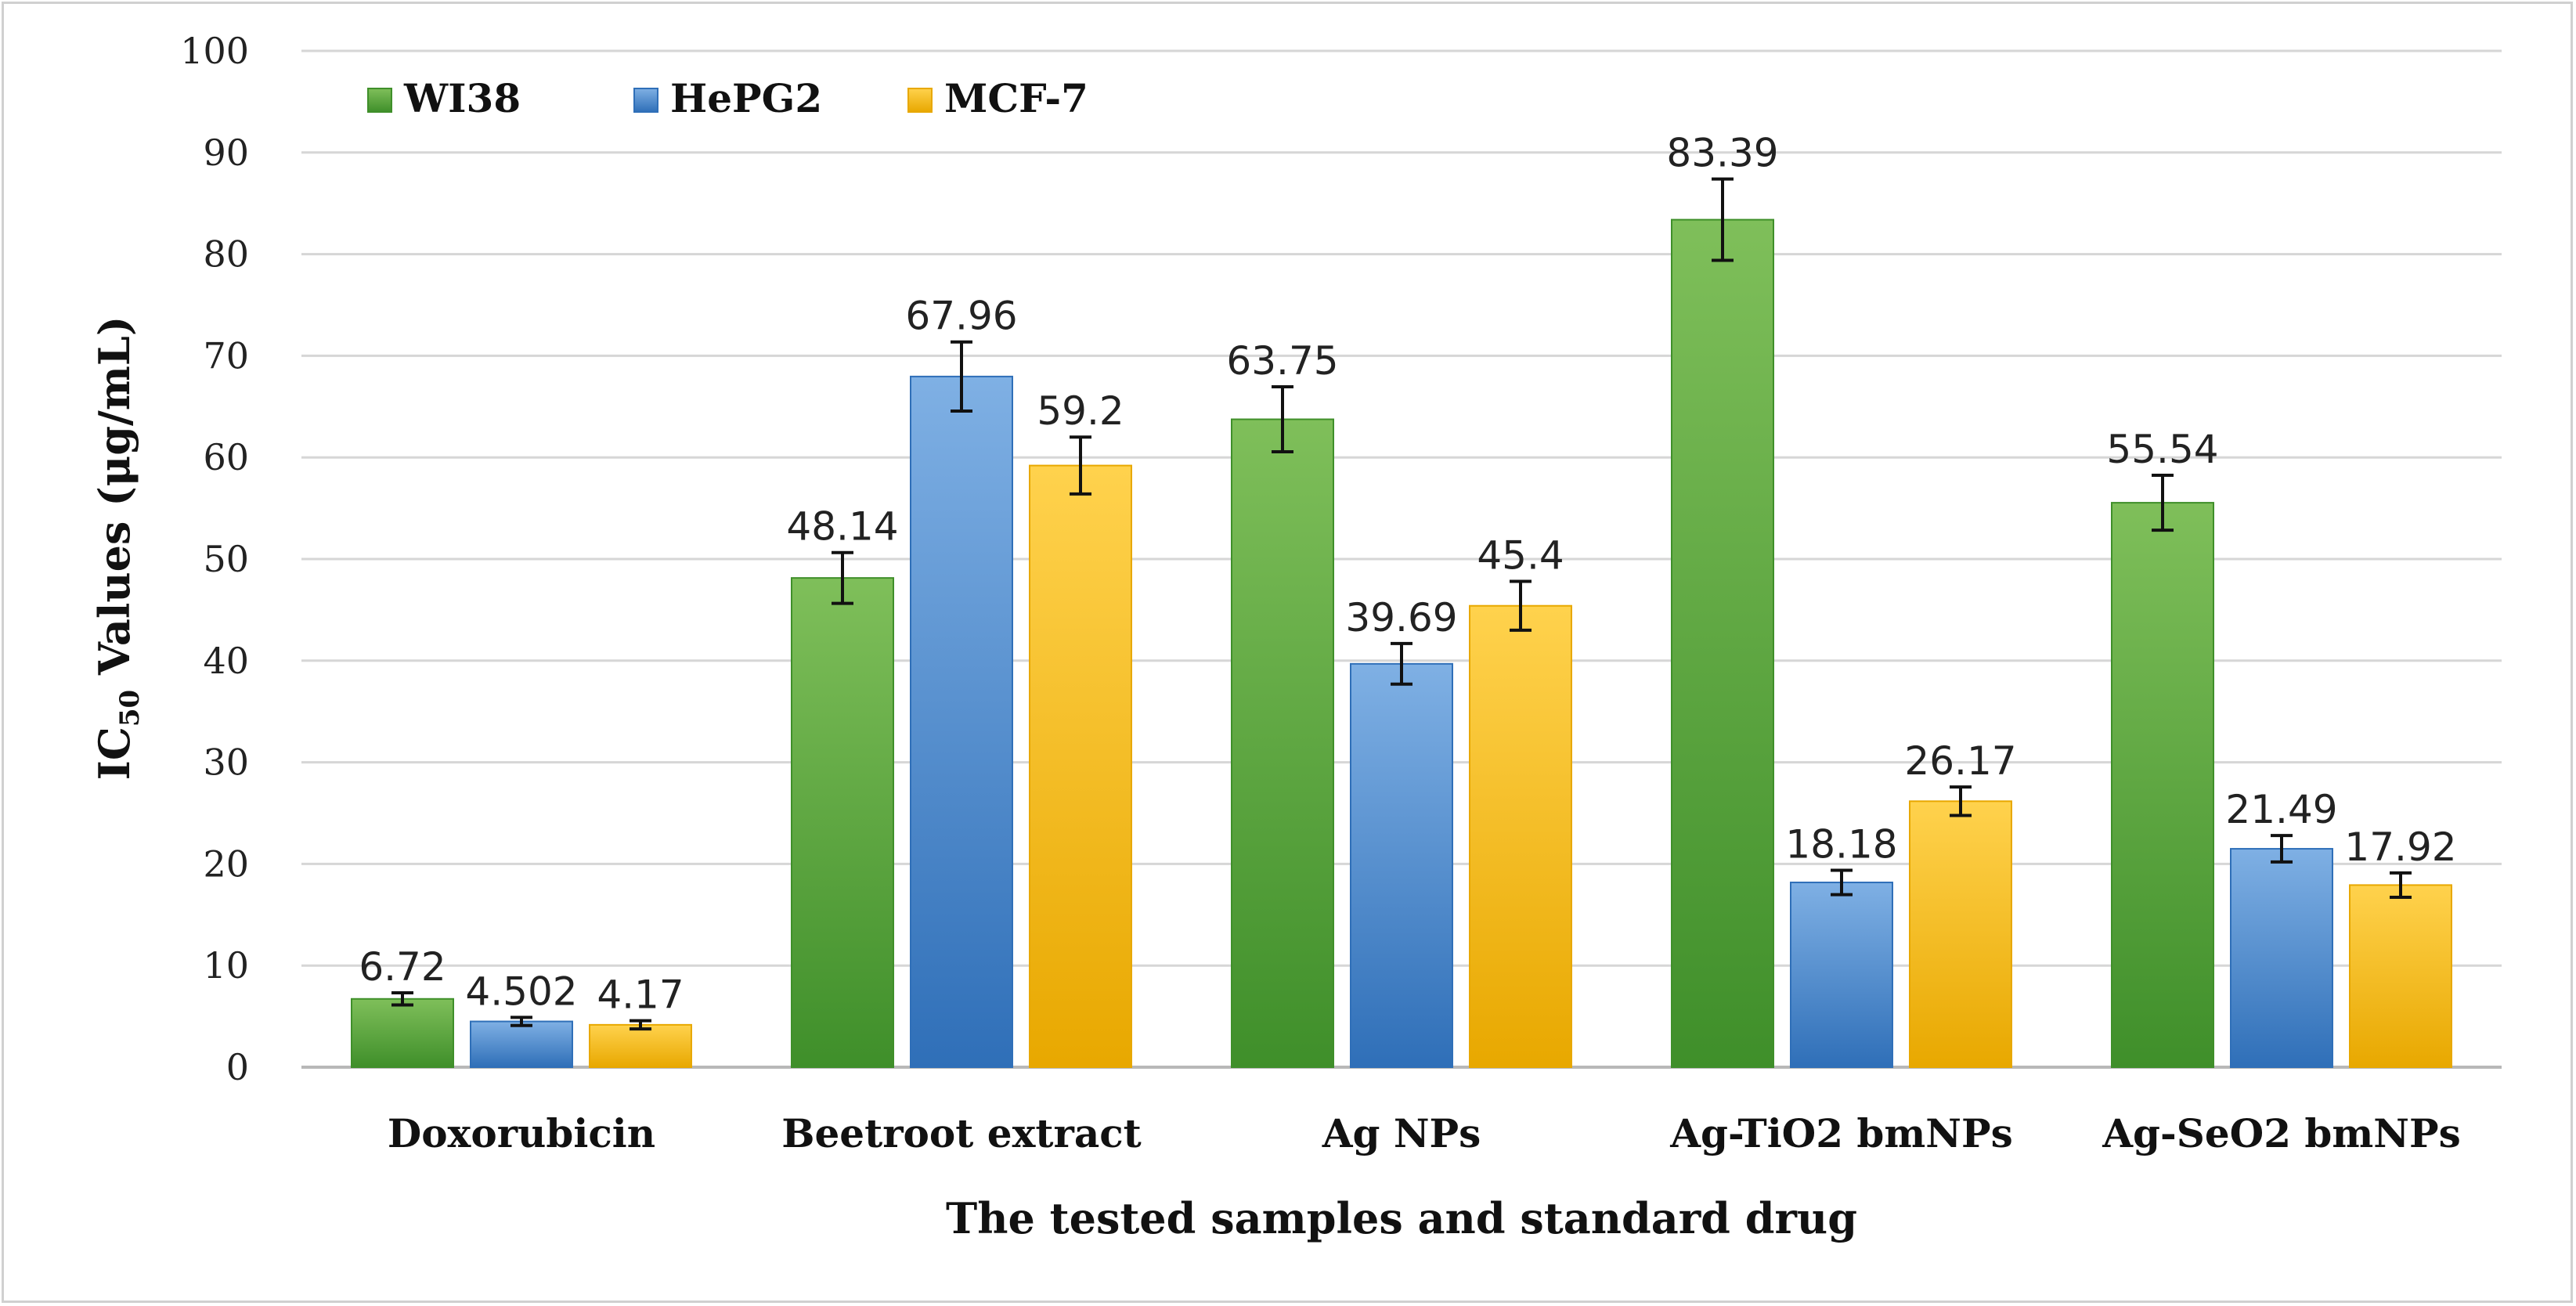  What do you see at coordinates (746, 98) in the screenshot?
I see `legend-label: HePG2` at bounding box center [746, 98].